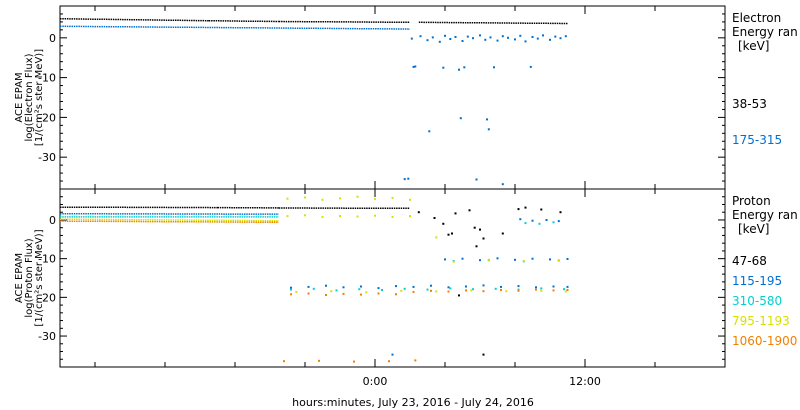 The width and height of the screenshot is (800, 410). What do you see at coordinates (765, 215) in the screenshot?
I see `proton-legend-subtitle: Energy ran` at bounding box center [765, 215].